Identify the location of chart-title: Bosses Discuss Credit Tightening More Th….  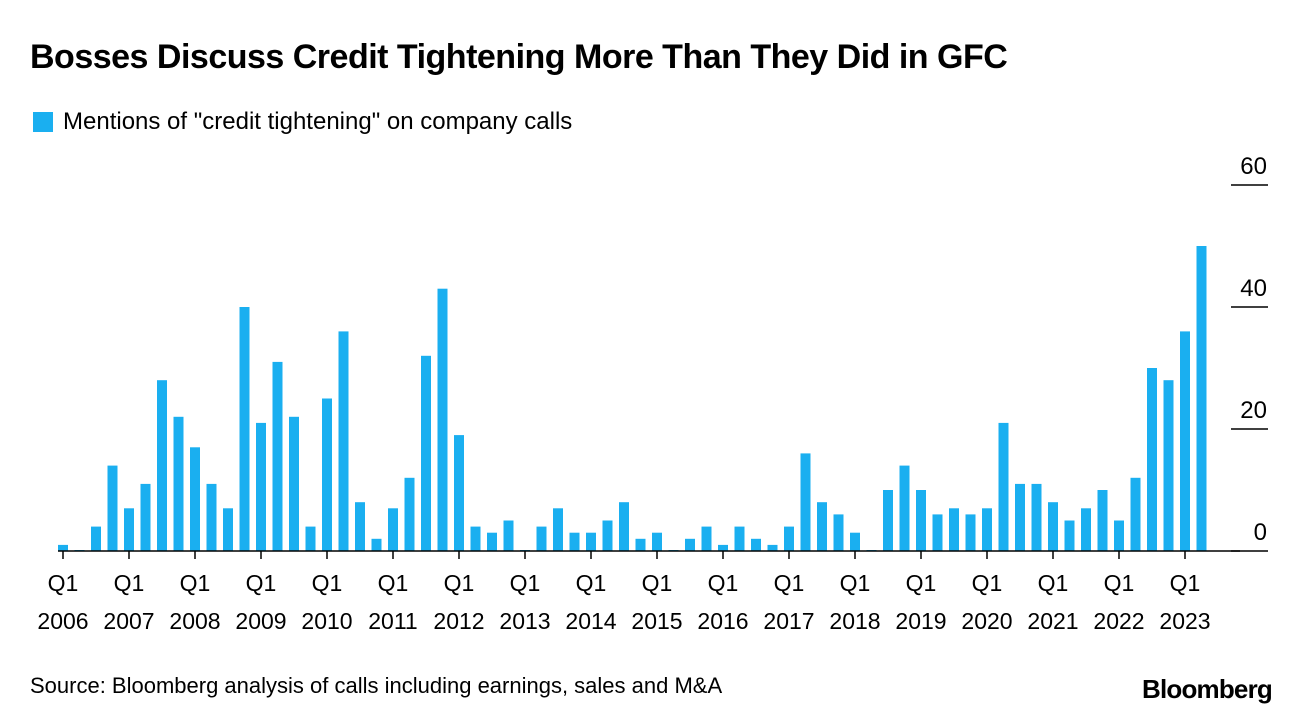
(519, 57).